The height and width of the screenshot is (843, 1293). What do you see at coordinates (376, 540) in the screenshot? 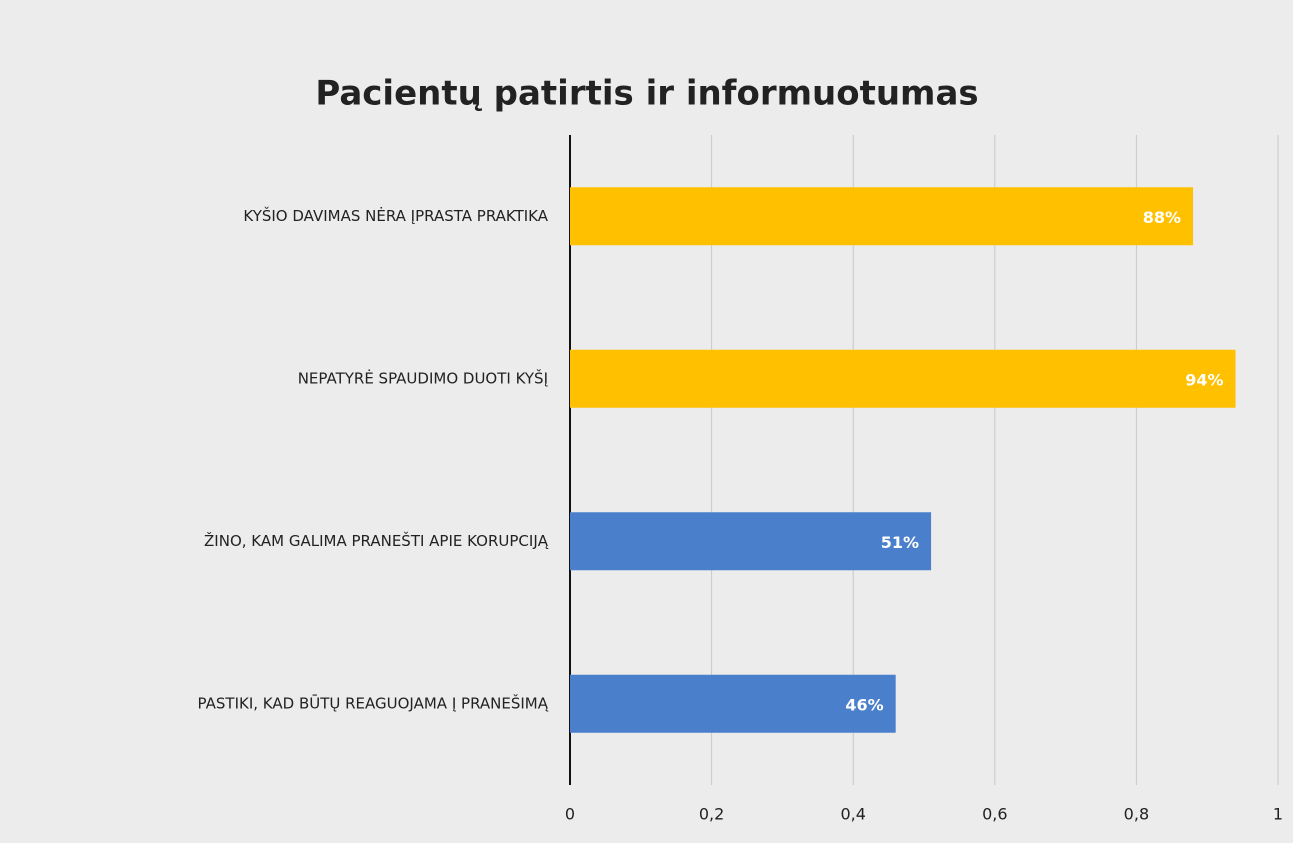
I see `y-tick-label: ŽINO, KAM GALIMA PRANEŠTI APIE KORUPCIJĄ` at bounding box center [376, 540].